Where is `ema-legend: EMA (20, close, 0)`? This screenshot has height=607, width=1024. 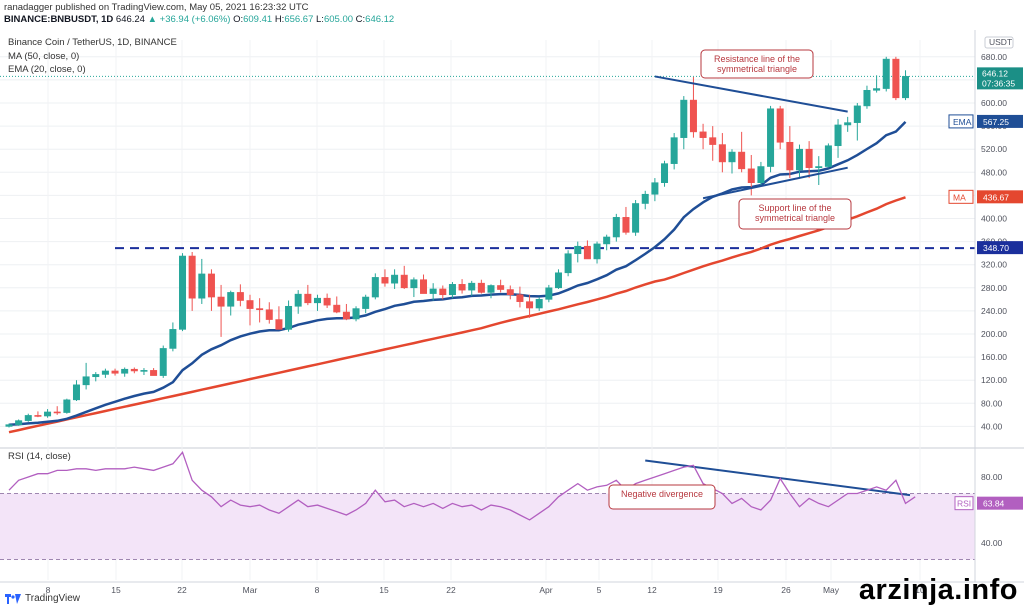 ema-legend: EMA (20, close, 0) is located at coordinates (47, 69).